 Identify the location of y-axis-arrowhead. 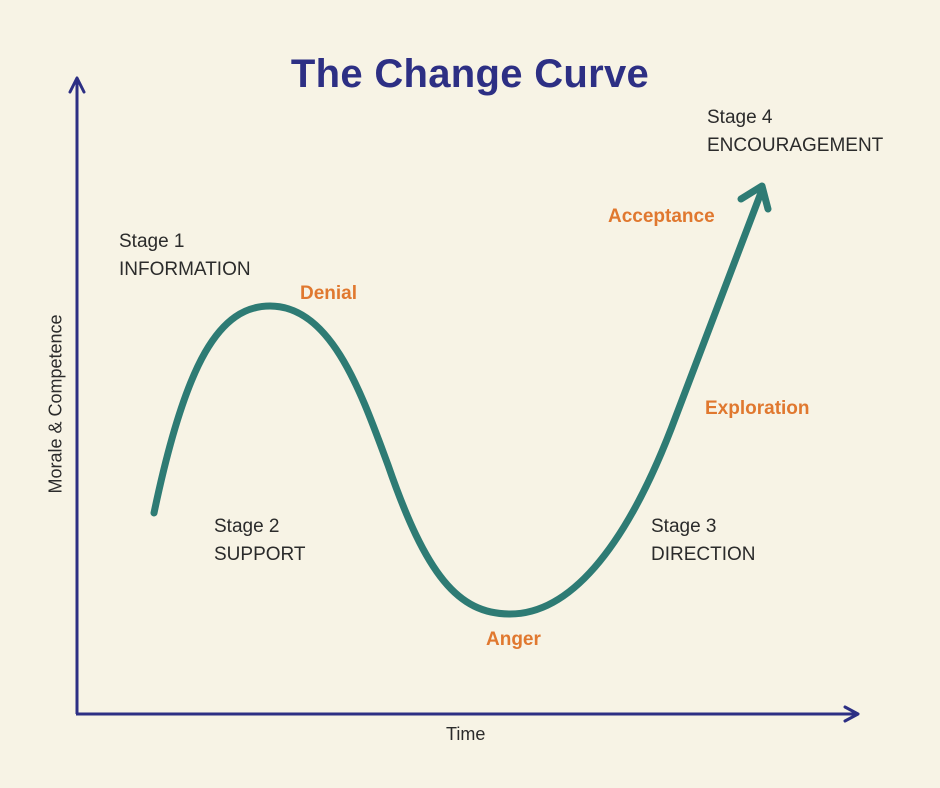
(77, 85).